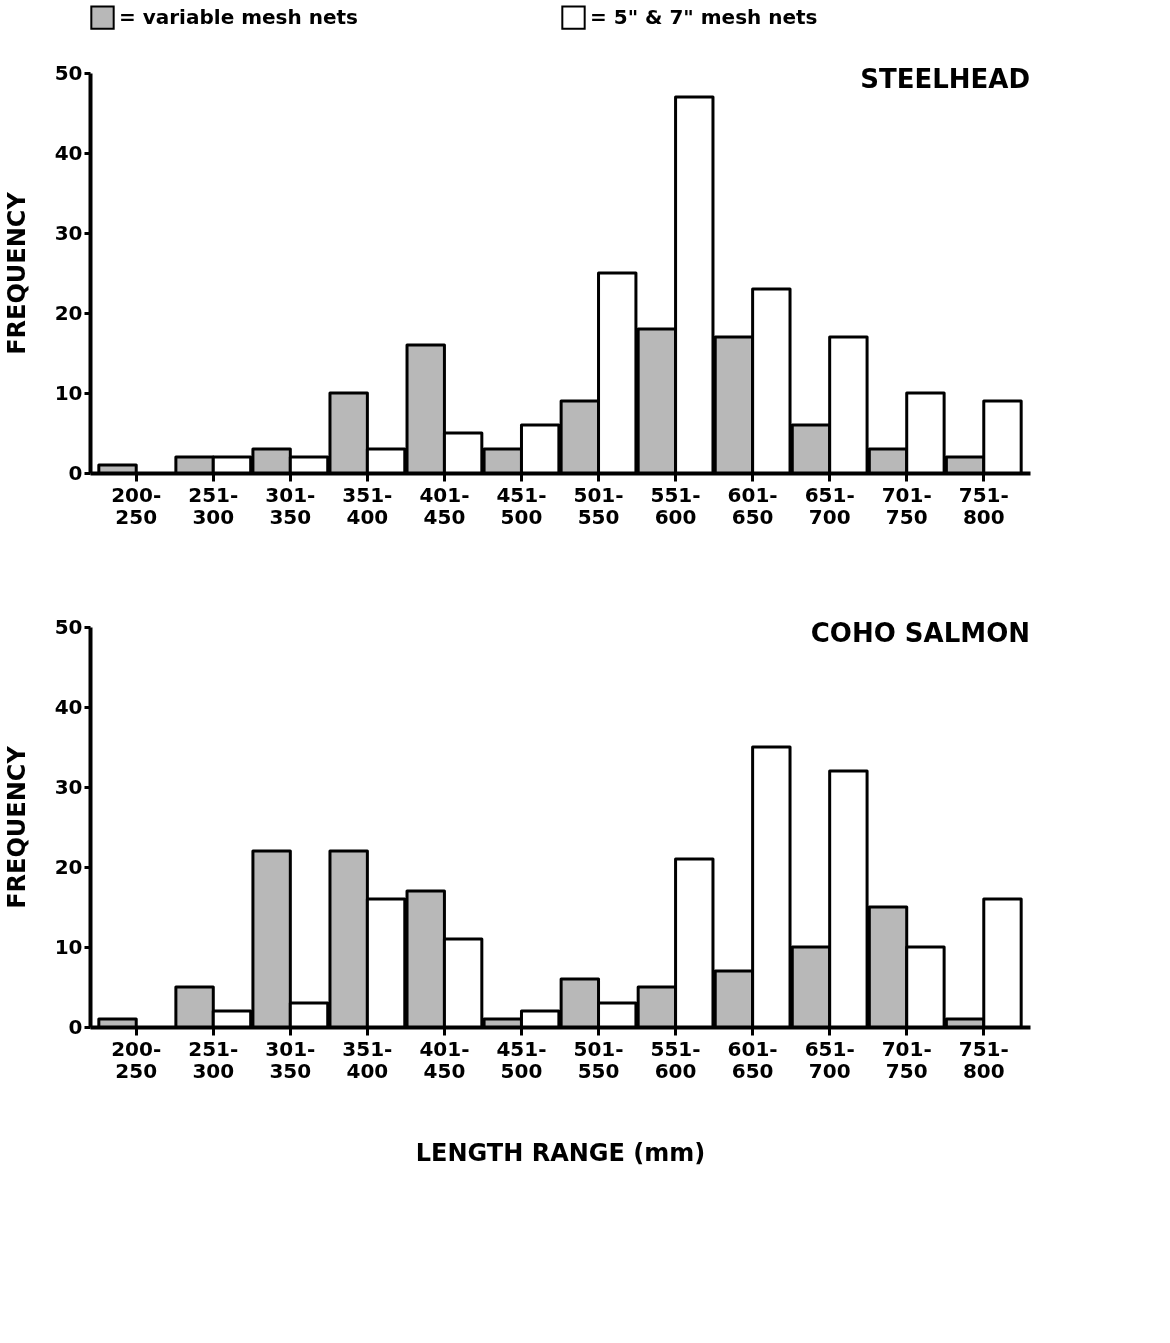 The width and height of the screenshot is (1170, 1343). What do you see at coordinates (945, 79) in the screenshot?
I see `chart-title: STEELHEAD` at bounding box center [945, 79].